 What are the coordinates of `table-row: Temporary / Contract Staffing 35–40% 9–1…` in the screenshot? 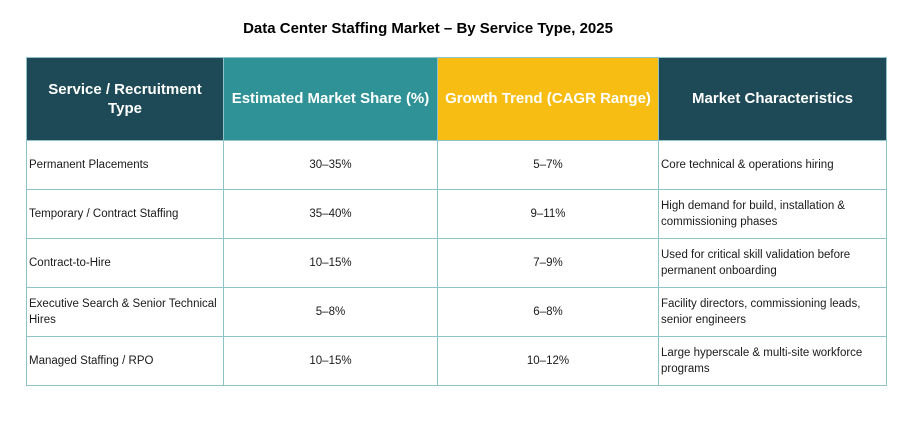 It's located at (456, 214).